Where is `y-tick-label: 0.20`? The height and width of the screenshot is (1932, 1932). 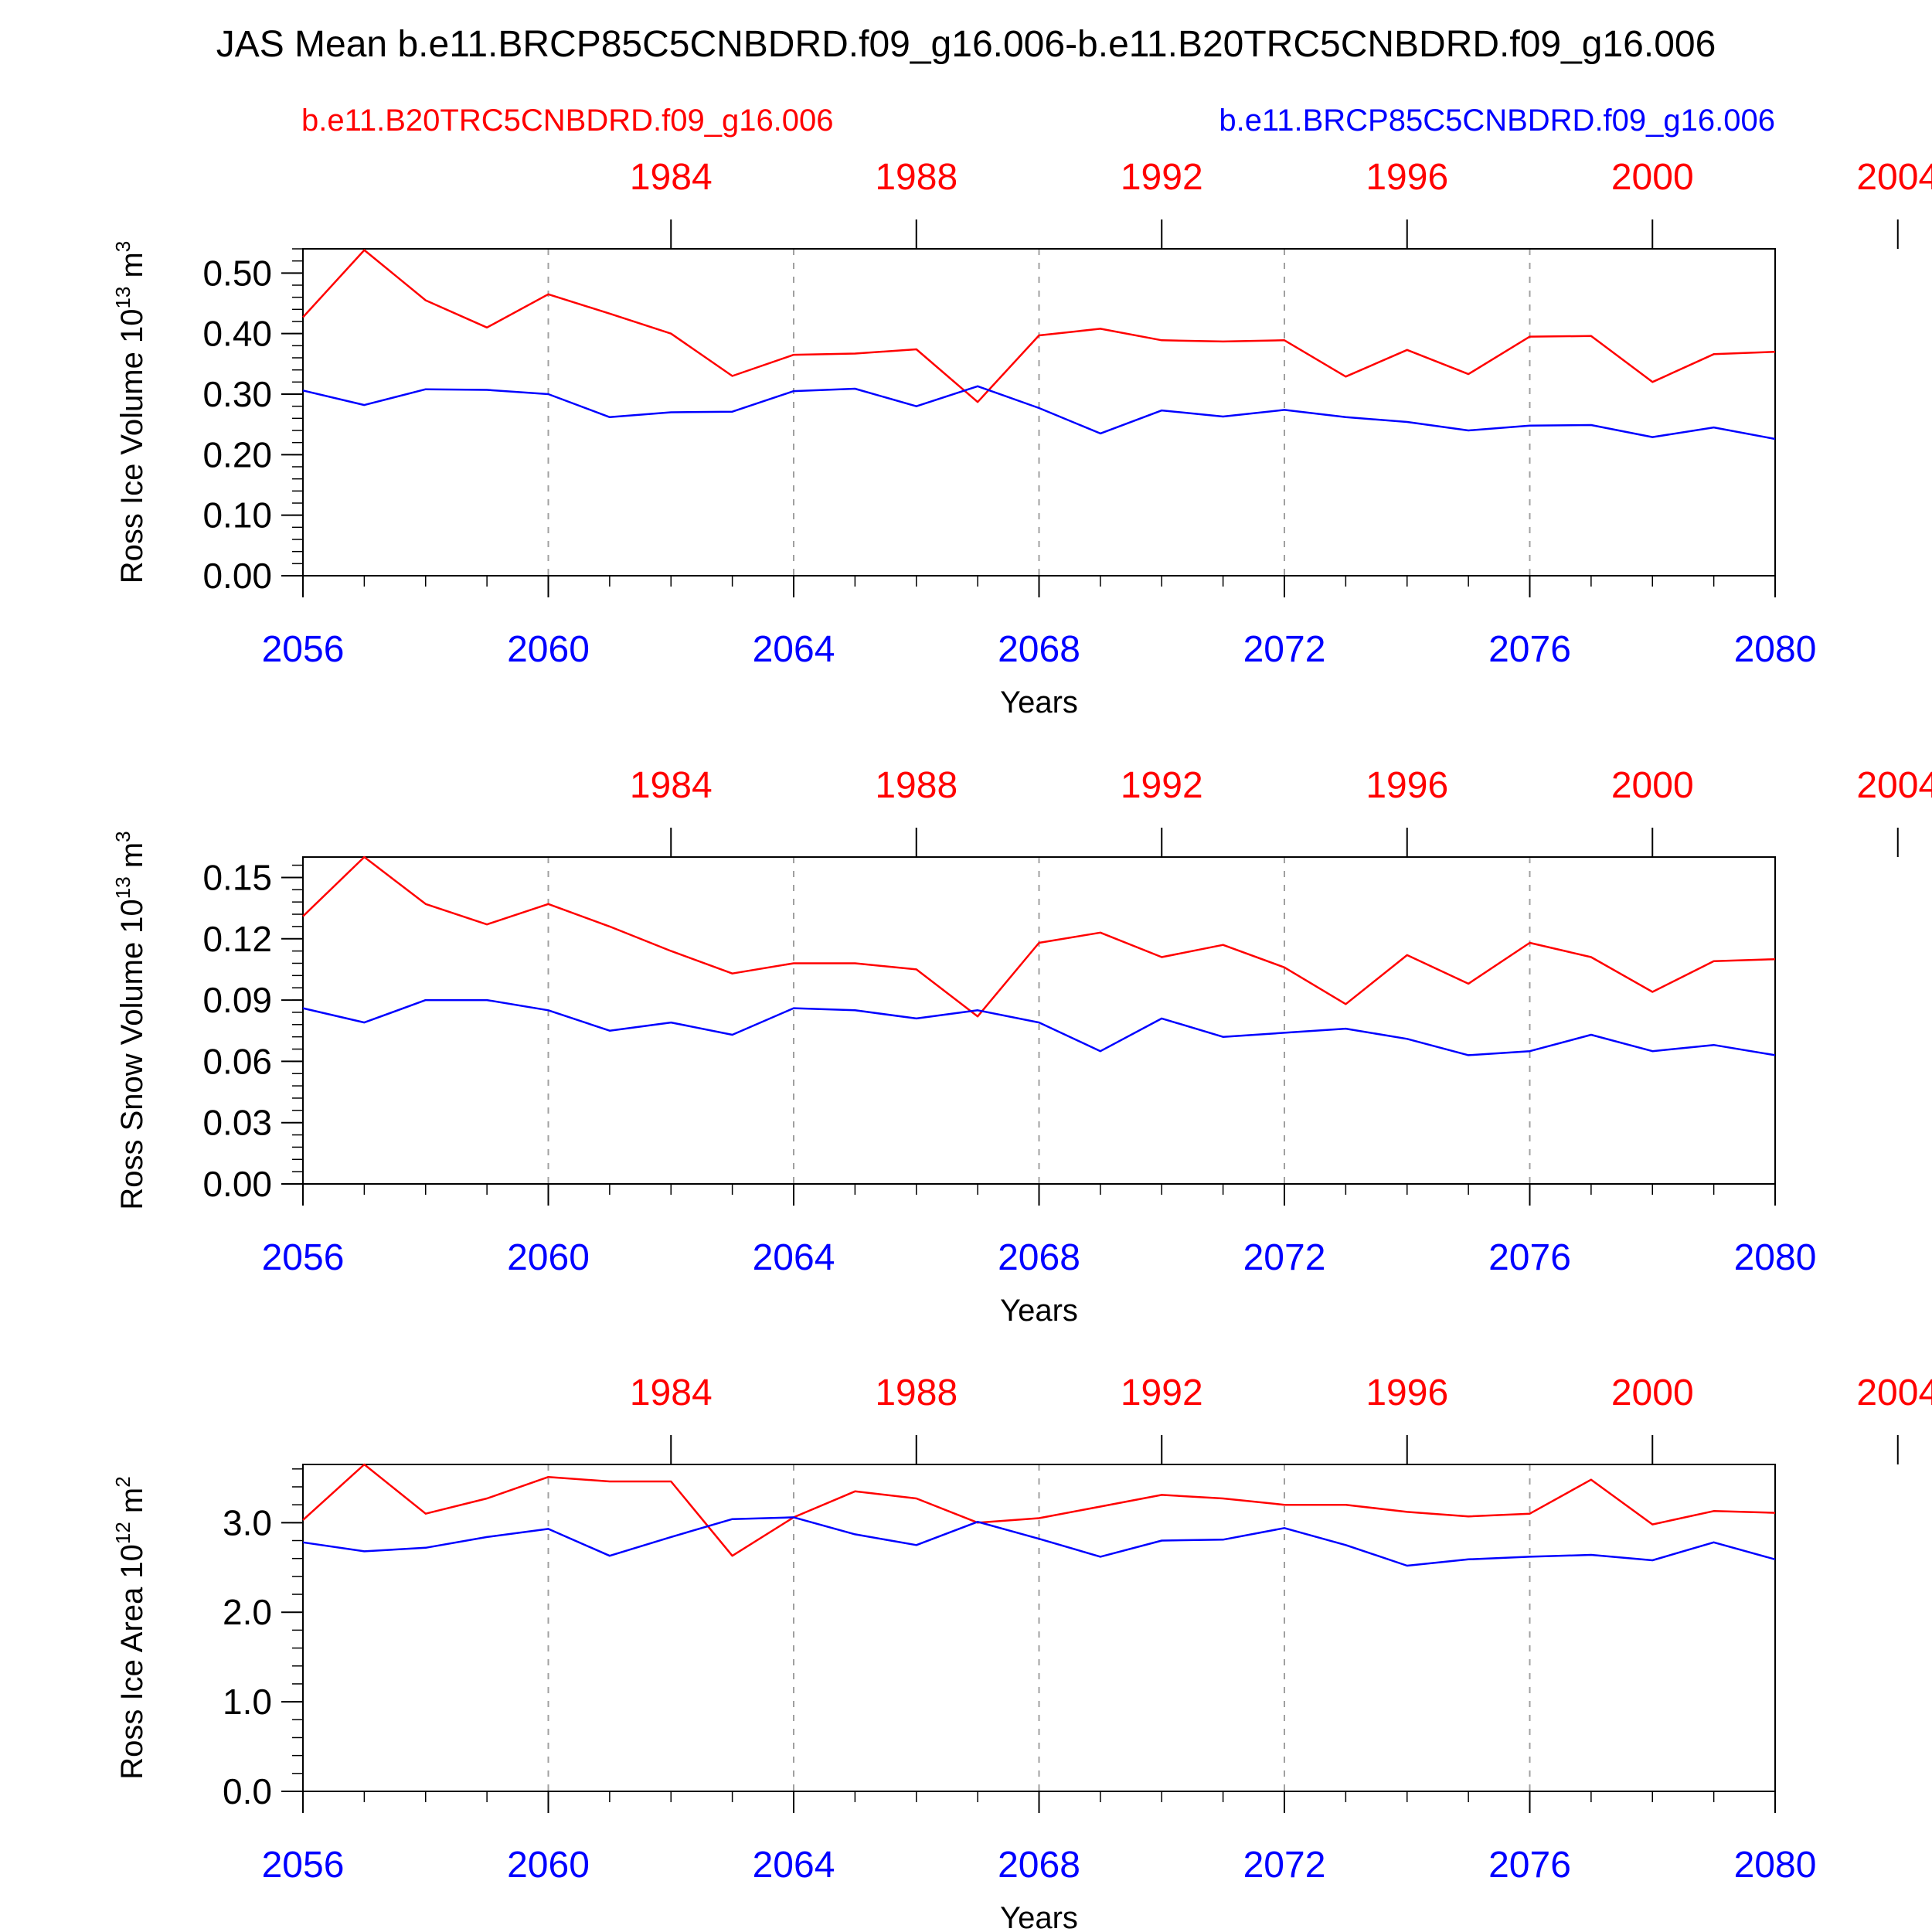 y-tick-label: 0.20 is located at coordinates (237, 454).